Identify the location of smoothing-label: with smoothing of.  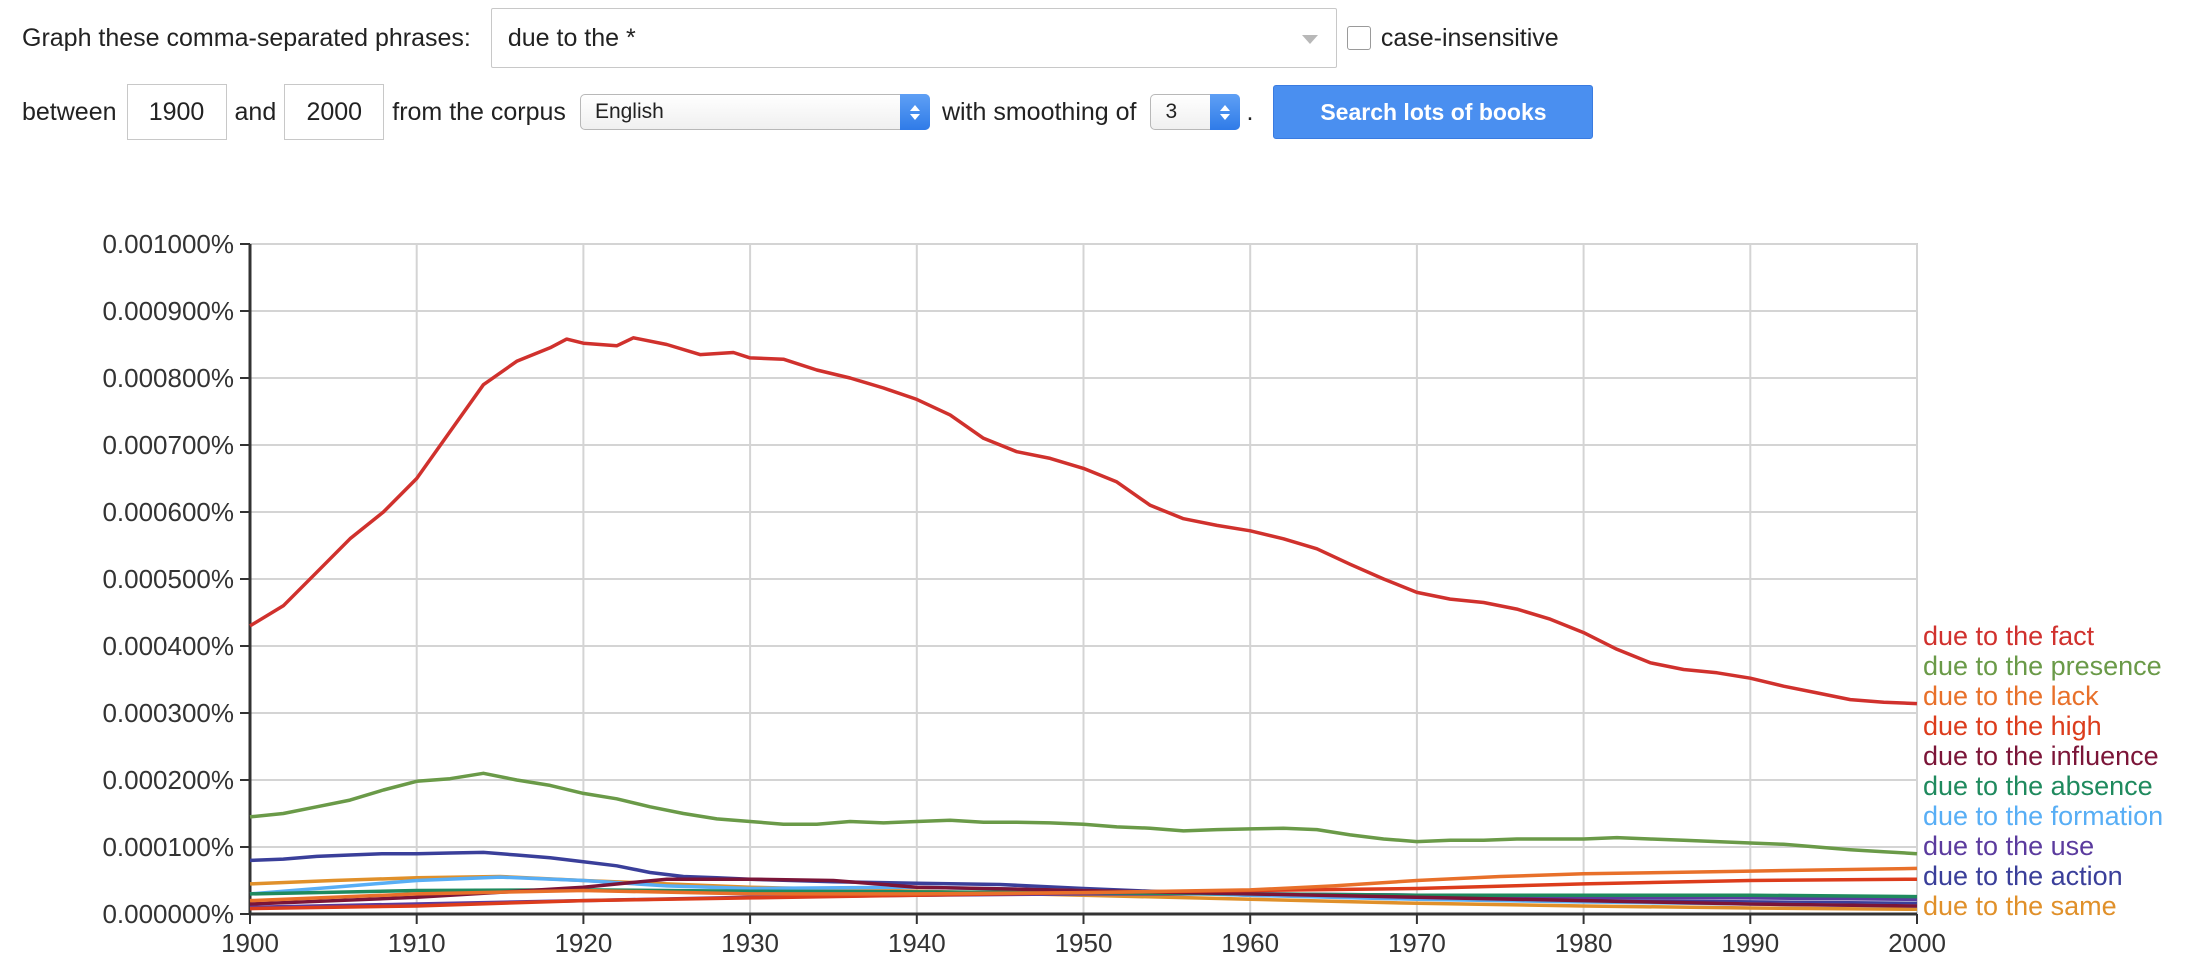
(1039, 111).